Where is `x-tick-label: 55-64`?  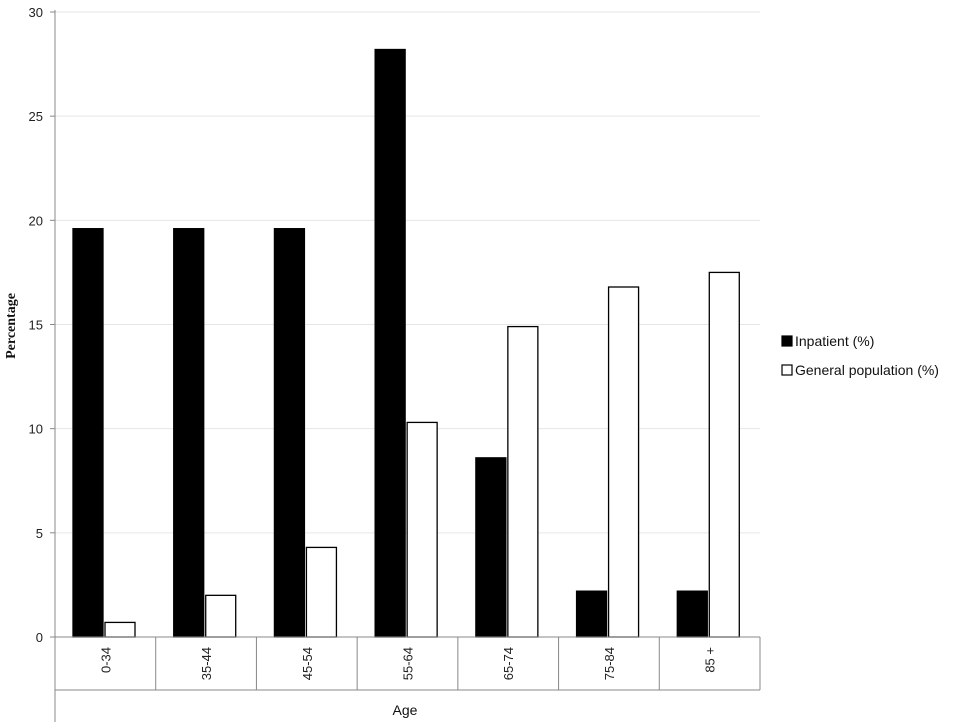 x-tick-label: 55-64 is located at coordinates (408, 663).